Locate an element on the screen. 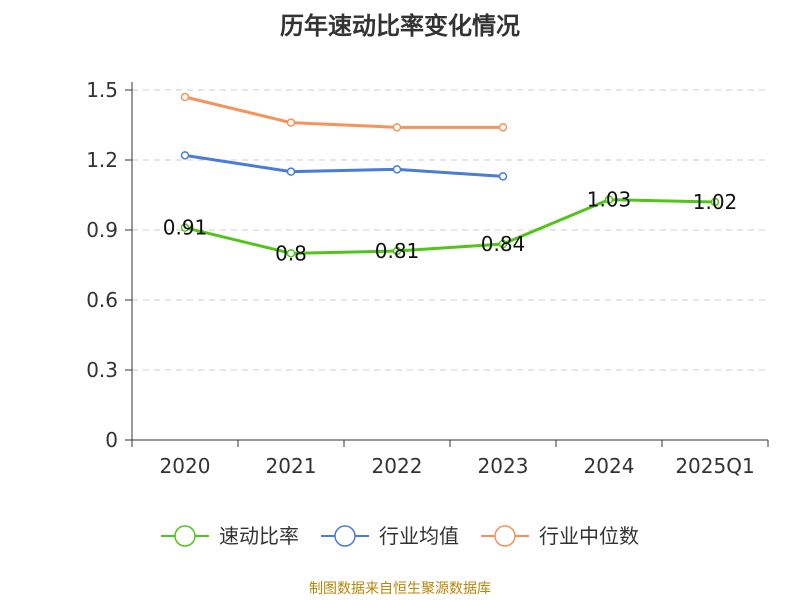  legend-item: 速动比率 is located at coordinates (230, 536).